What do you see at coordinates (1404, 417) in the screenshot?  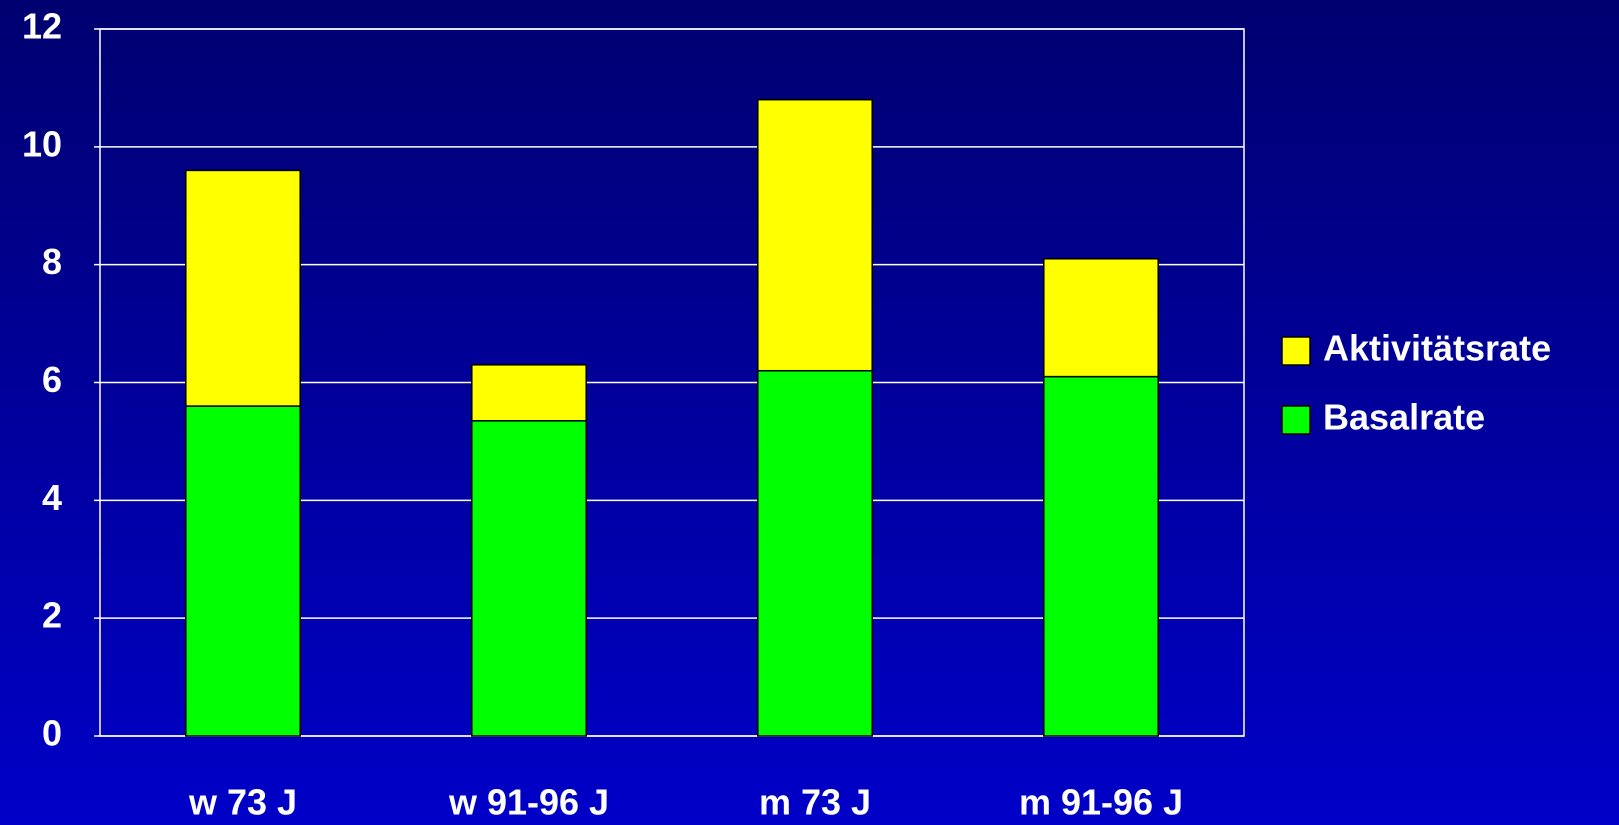 I see `legend-label: Basalrate` at bounding box center [1404, 417].